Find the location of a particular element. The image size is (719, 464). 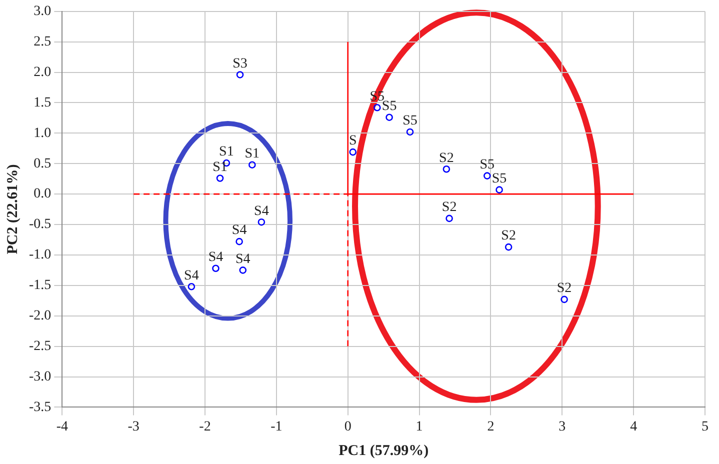

annotation: S3 is located at coordinates (240, 64).